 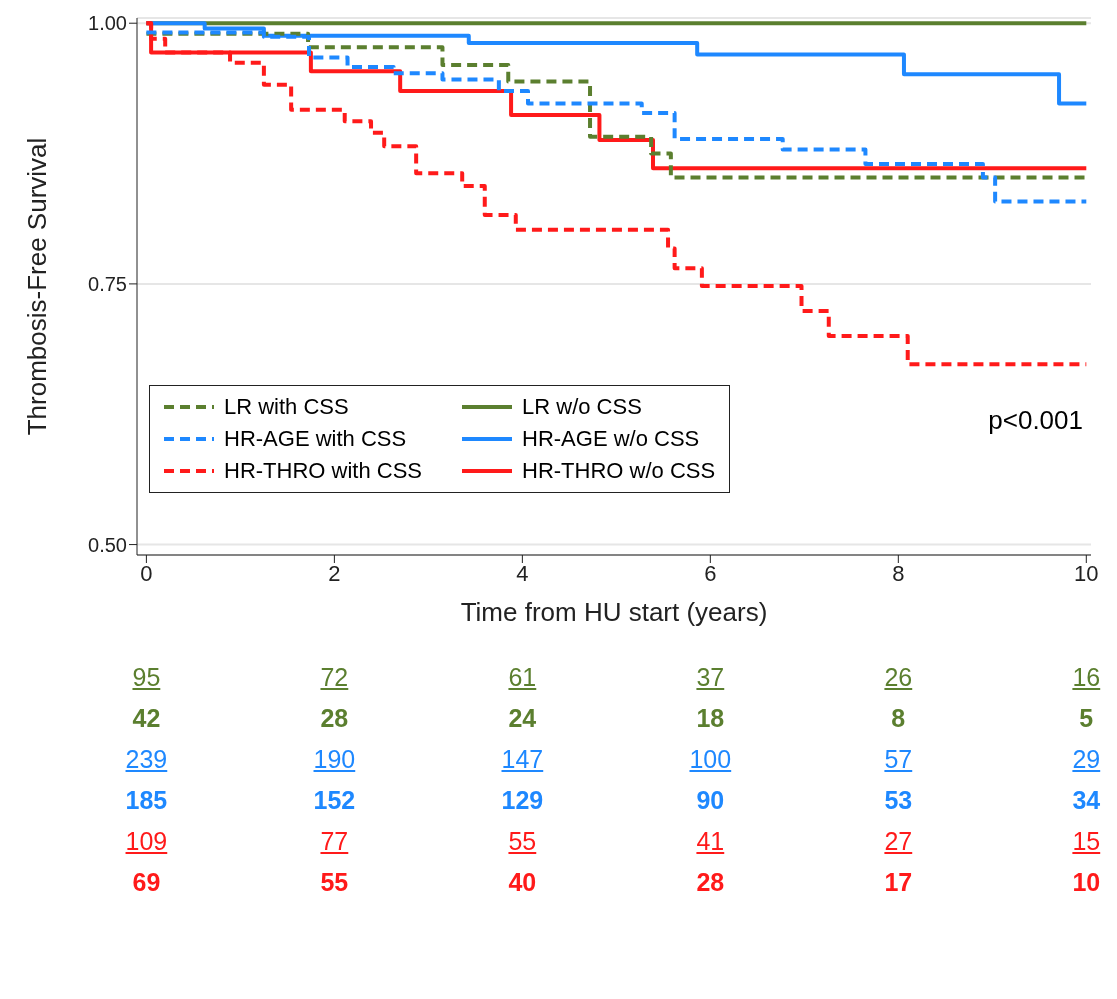 I want to click on text: 34, so click(x=1086, y=800).